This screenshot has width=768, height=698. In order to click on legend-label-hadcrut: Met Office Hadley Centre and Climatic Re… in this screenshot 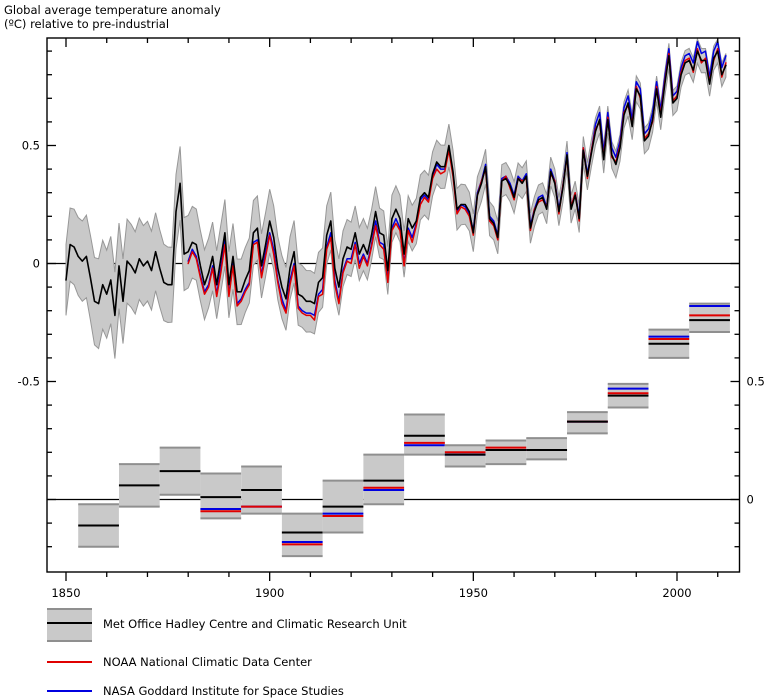, I will do `click(255, 624)`.